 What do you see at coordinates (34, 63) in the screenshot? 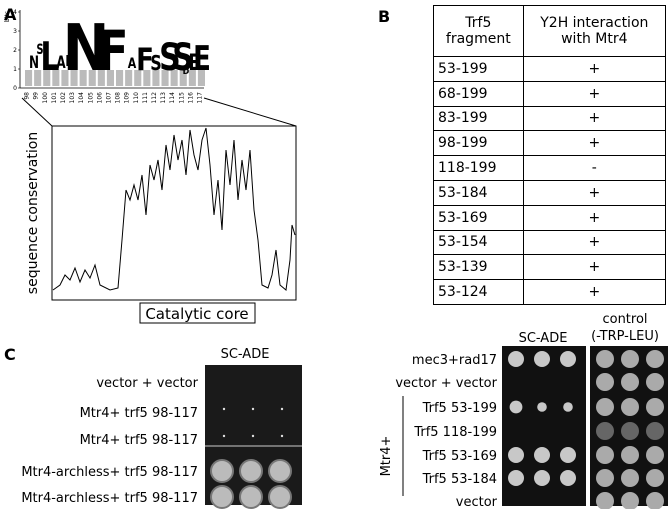
I see `logo-letter: N` at bounding box center [34, 63].